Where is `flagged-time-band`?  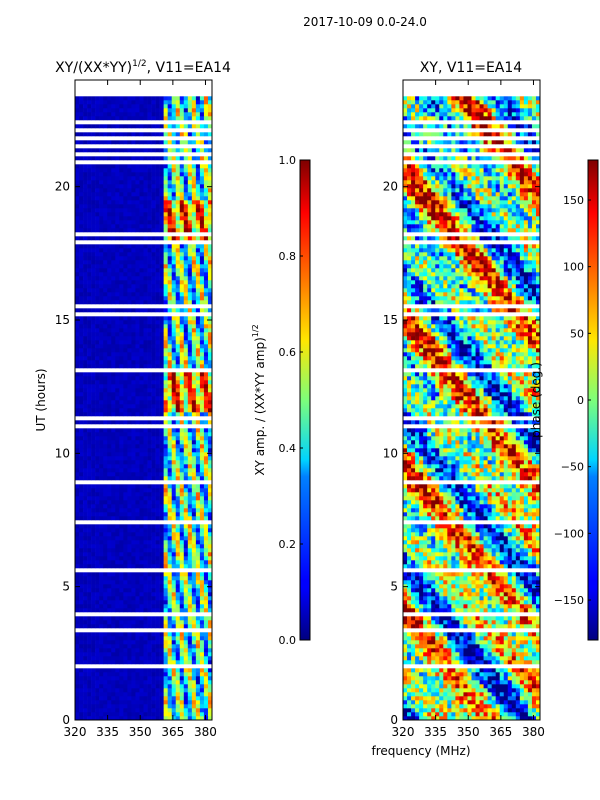
flagged-time-band is located at coordinates (143, 426).